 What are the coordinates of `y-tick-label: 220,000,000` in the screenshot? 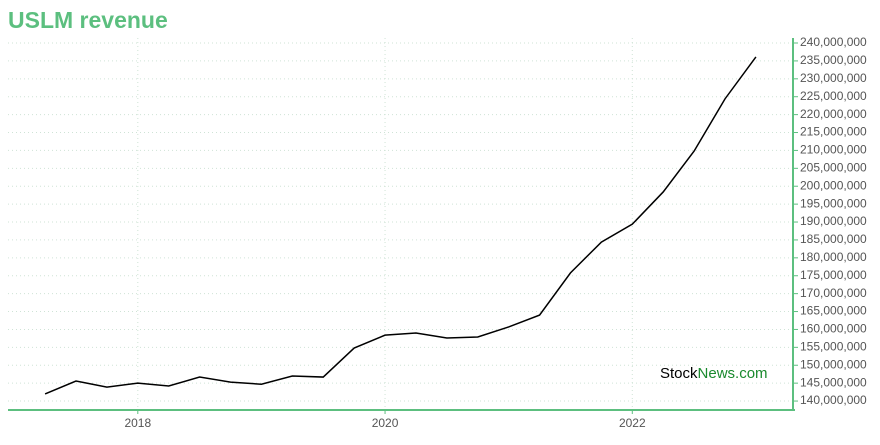 It's located at (833, 114).